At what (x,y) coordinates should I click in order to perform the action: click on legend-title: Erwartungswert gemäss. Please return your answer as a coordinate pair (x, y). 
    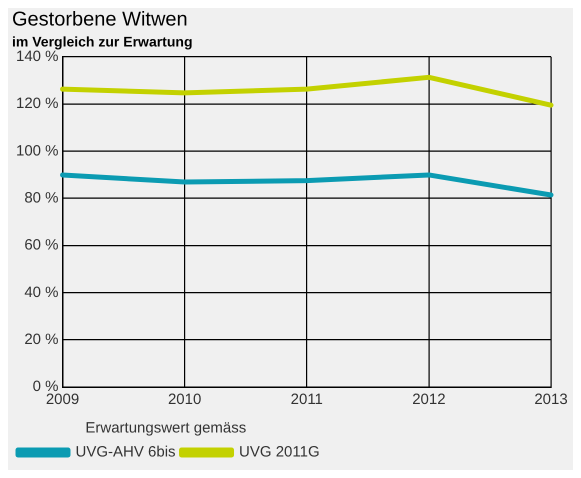
    Looking at the image, I should click on (165, 428).